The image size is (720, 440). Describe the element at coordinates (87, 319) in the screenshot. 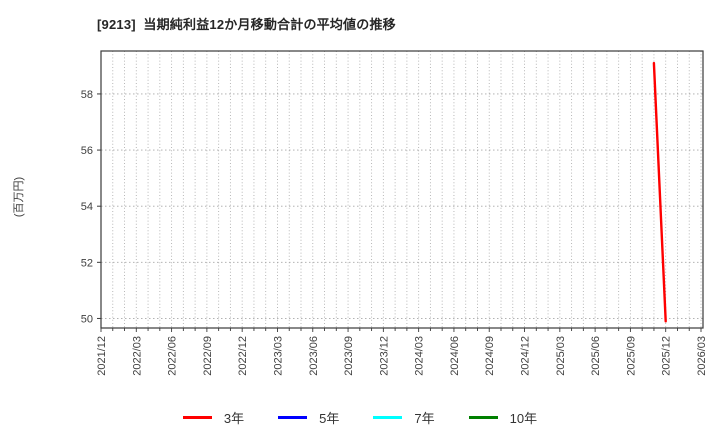

I see `y-tick-label: 50` at that location.